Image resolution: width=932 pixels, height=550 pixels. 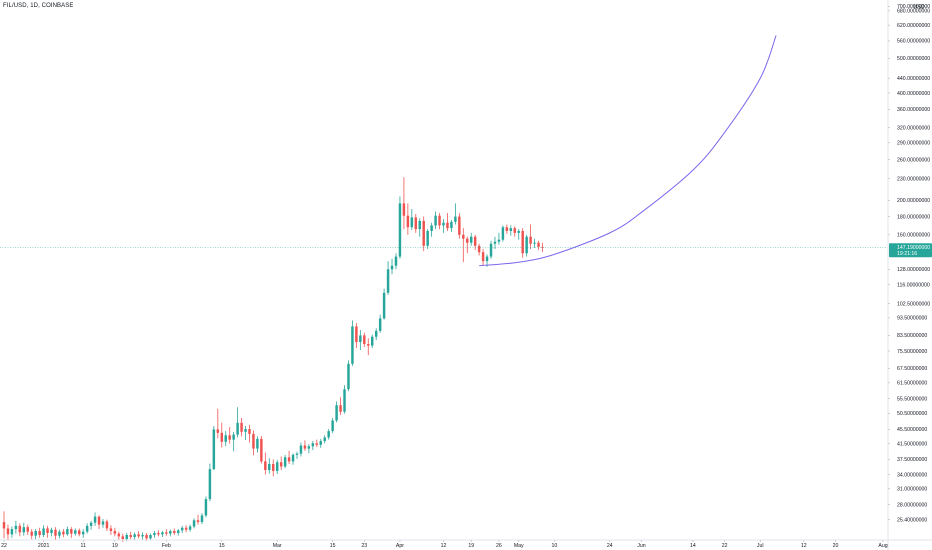 I want to click on price-tick-label: 200.00000000, so click(x=913, y=201).